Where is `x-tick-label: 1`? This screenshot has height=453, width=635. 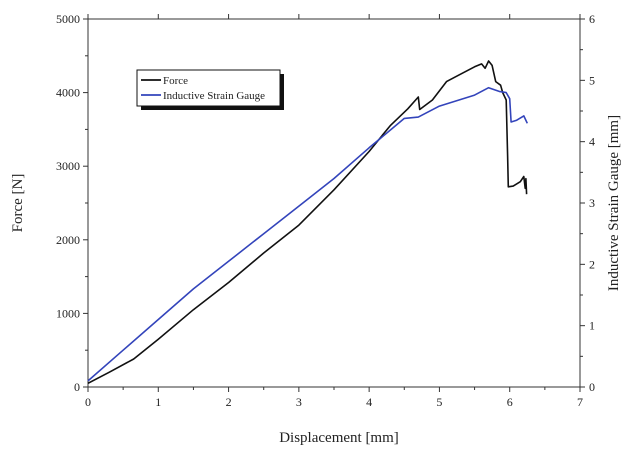 x-tick-label: 1 is located at coordinates (158, 402).